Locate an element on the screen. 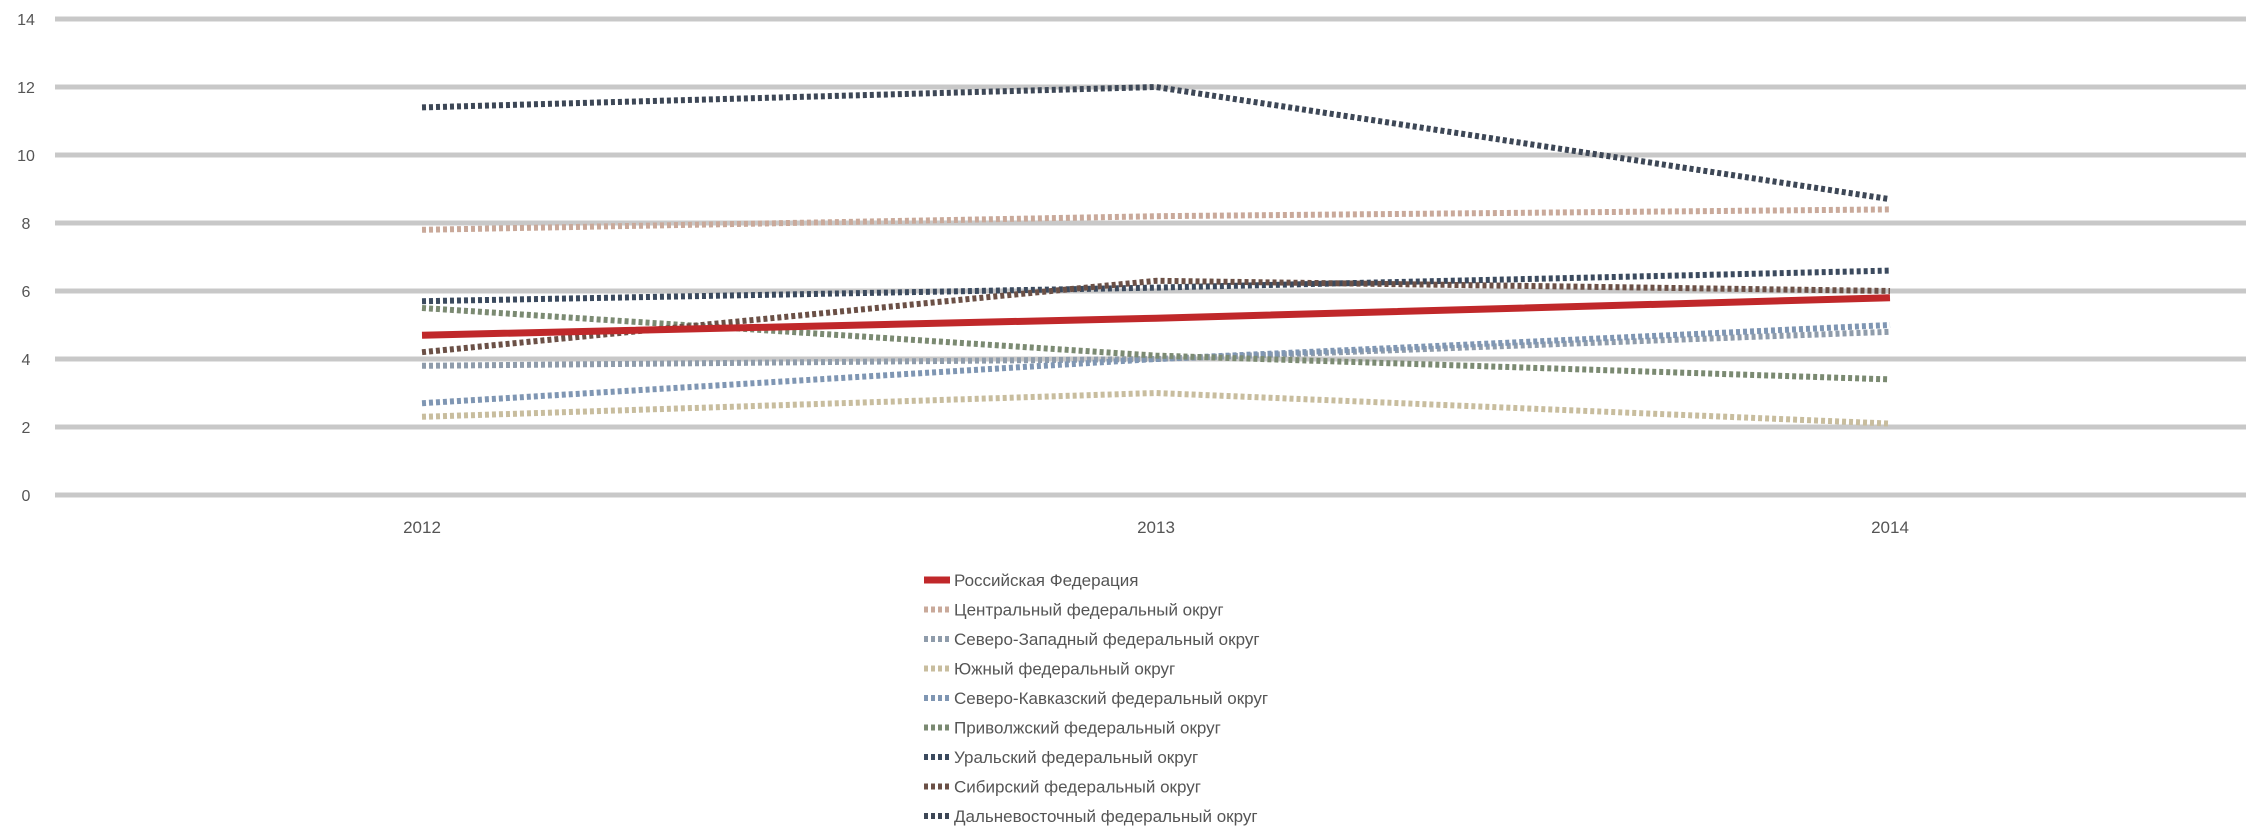 The width and height of the screenshot is (2246, 835). x-tick-label: 2013 is located at coordinates (1156, 527).